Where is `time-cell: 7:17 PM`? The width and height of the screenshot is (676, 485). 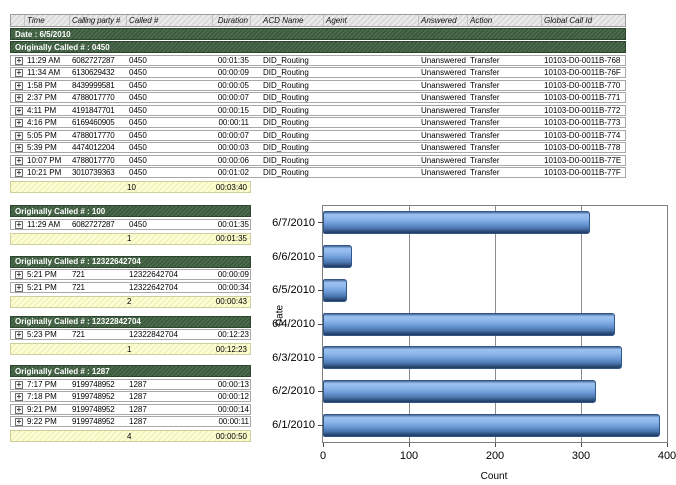
time-cell: 7:17 PM is located at coordinates (42, 384).